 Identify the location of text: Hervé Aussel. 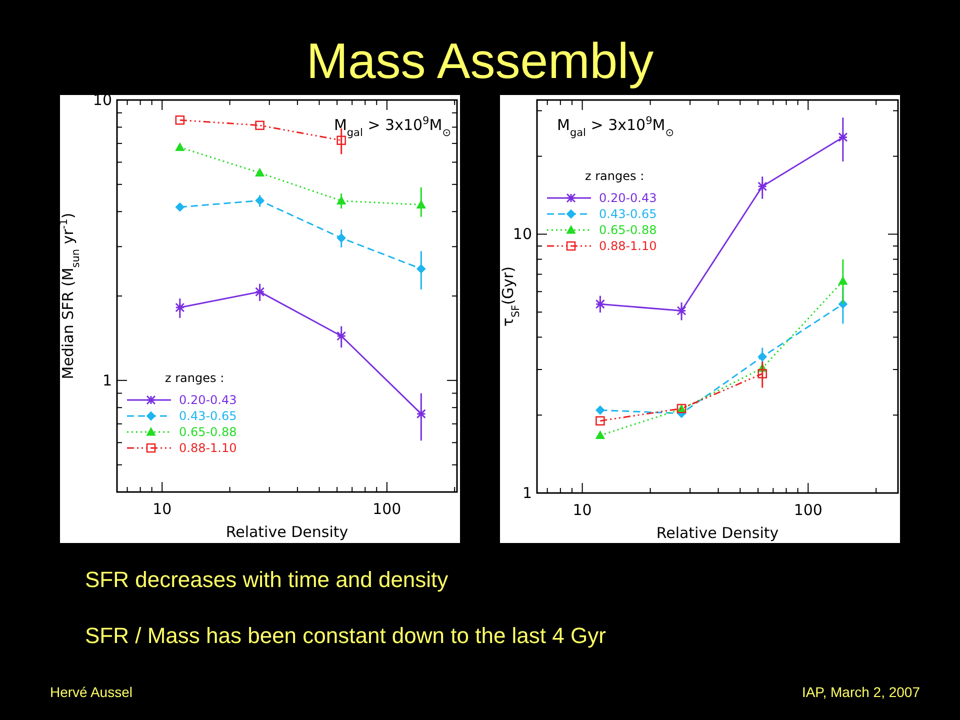
(91, 692).